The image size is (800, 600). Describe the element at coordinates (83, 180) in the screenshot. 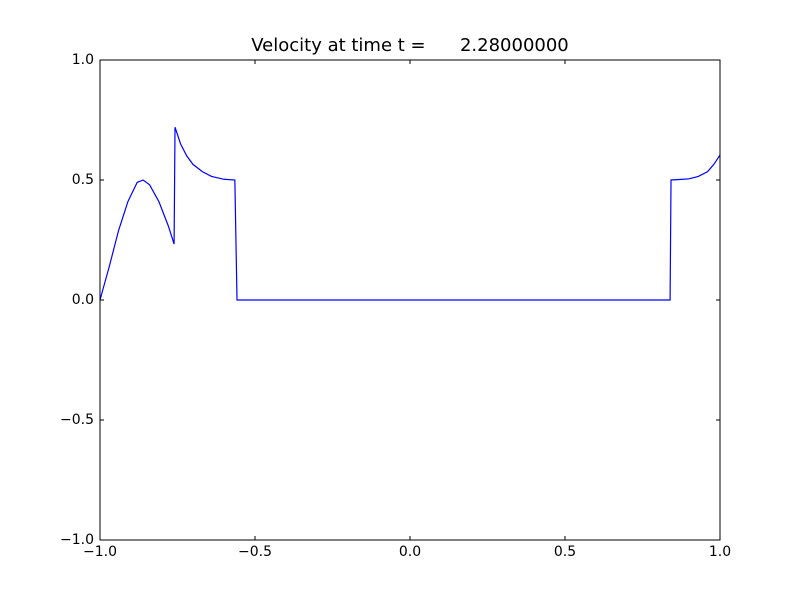

I see `y-tick-label: 0.5` at that location.